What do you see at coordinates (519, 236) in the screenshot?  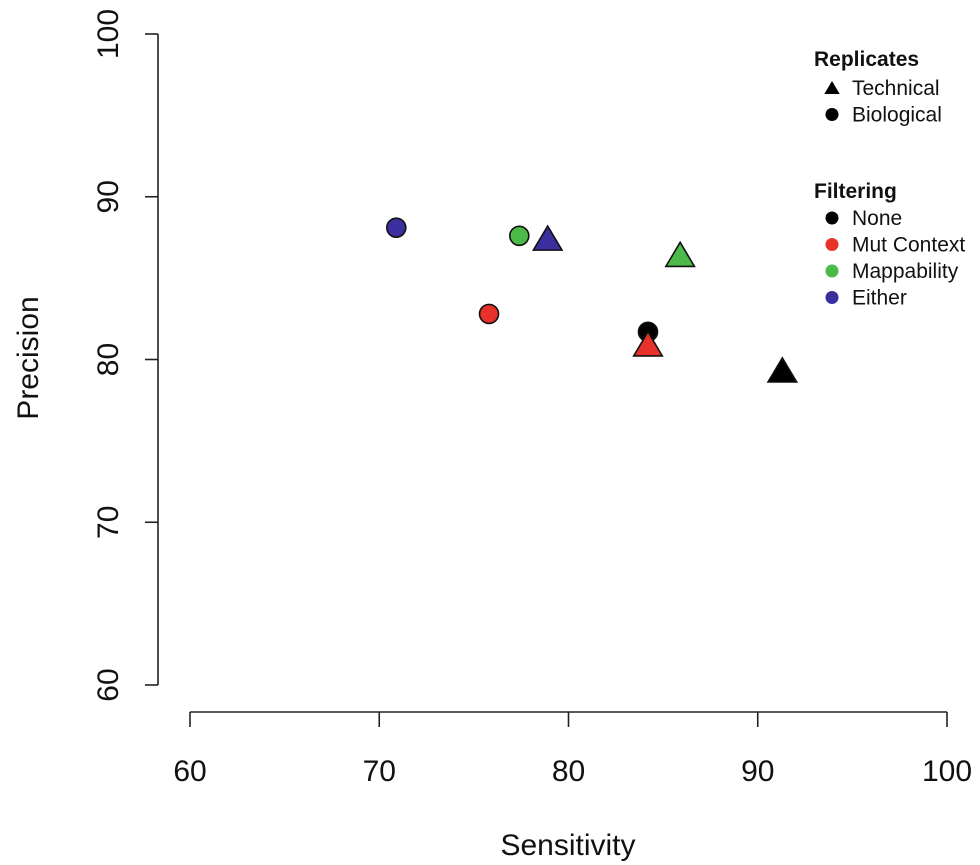 I see `point-mappability-biological` at bounding box center [519, 236].